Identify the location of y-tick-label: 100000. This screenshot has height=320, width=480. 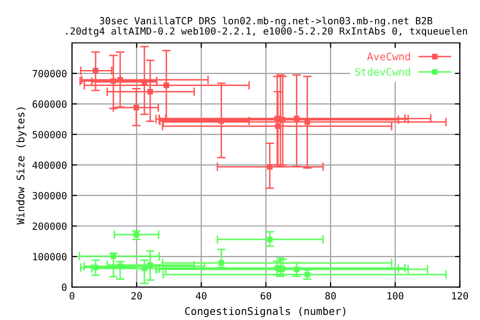
(50, 256).